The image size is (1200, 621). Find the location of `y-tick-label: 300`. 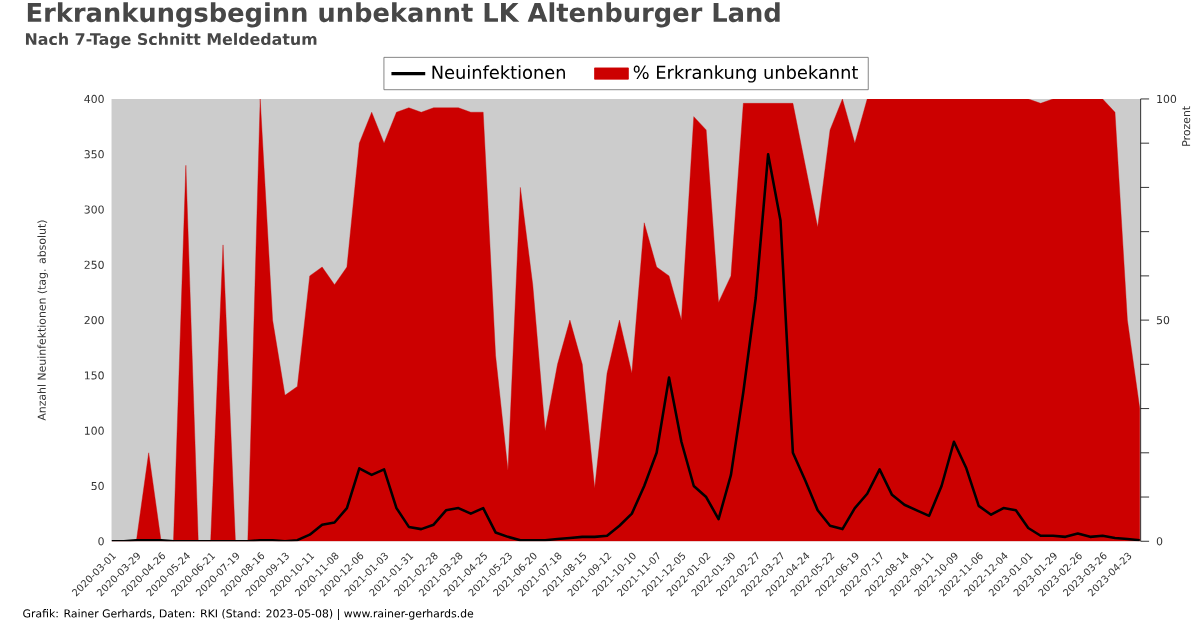

y-tick-label: 300 is located at coordinates (94, 209).